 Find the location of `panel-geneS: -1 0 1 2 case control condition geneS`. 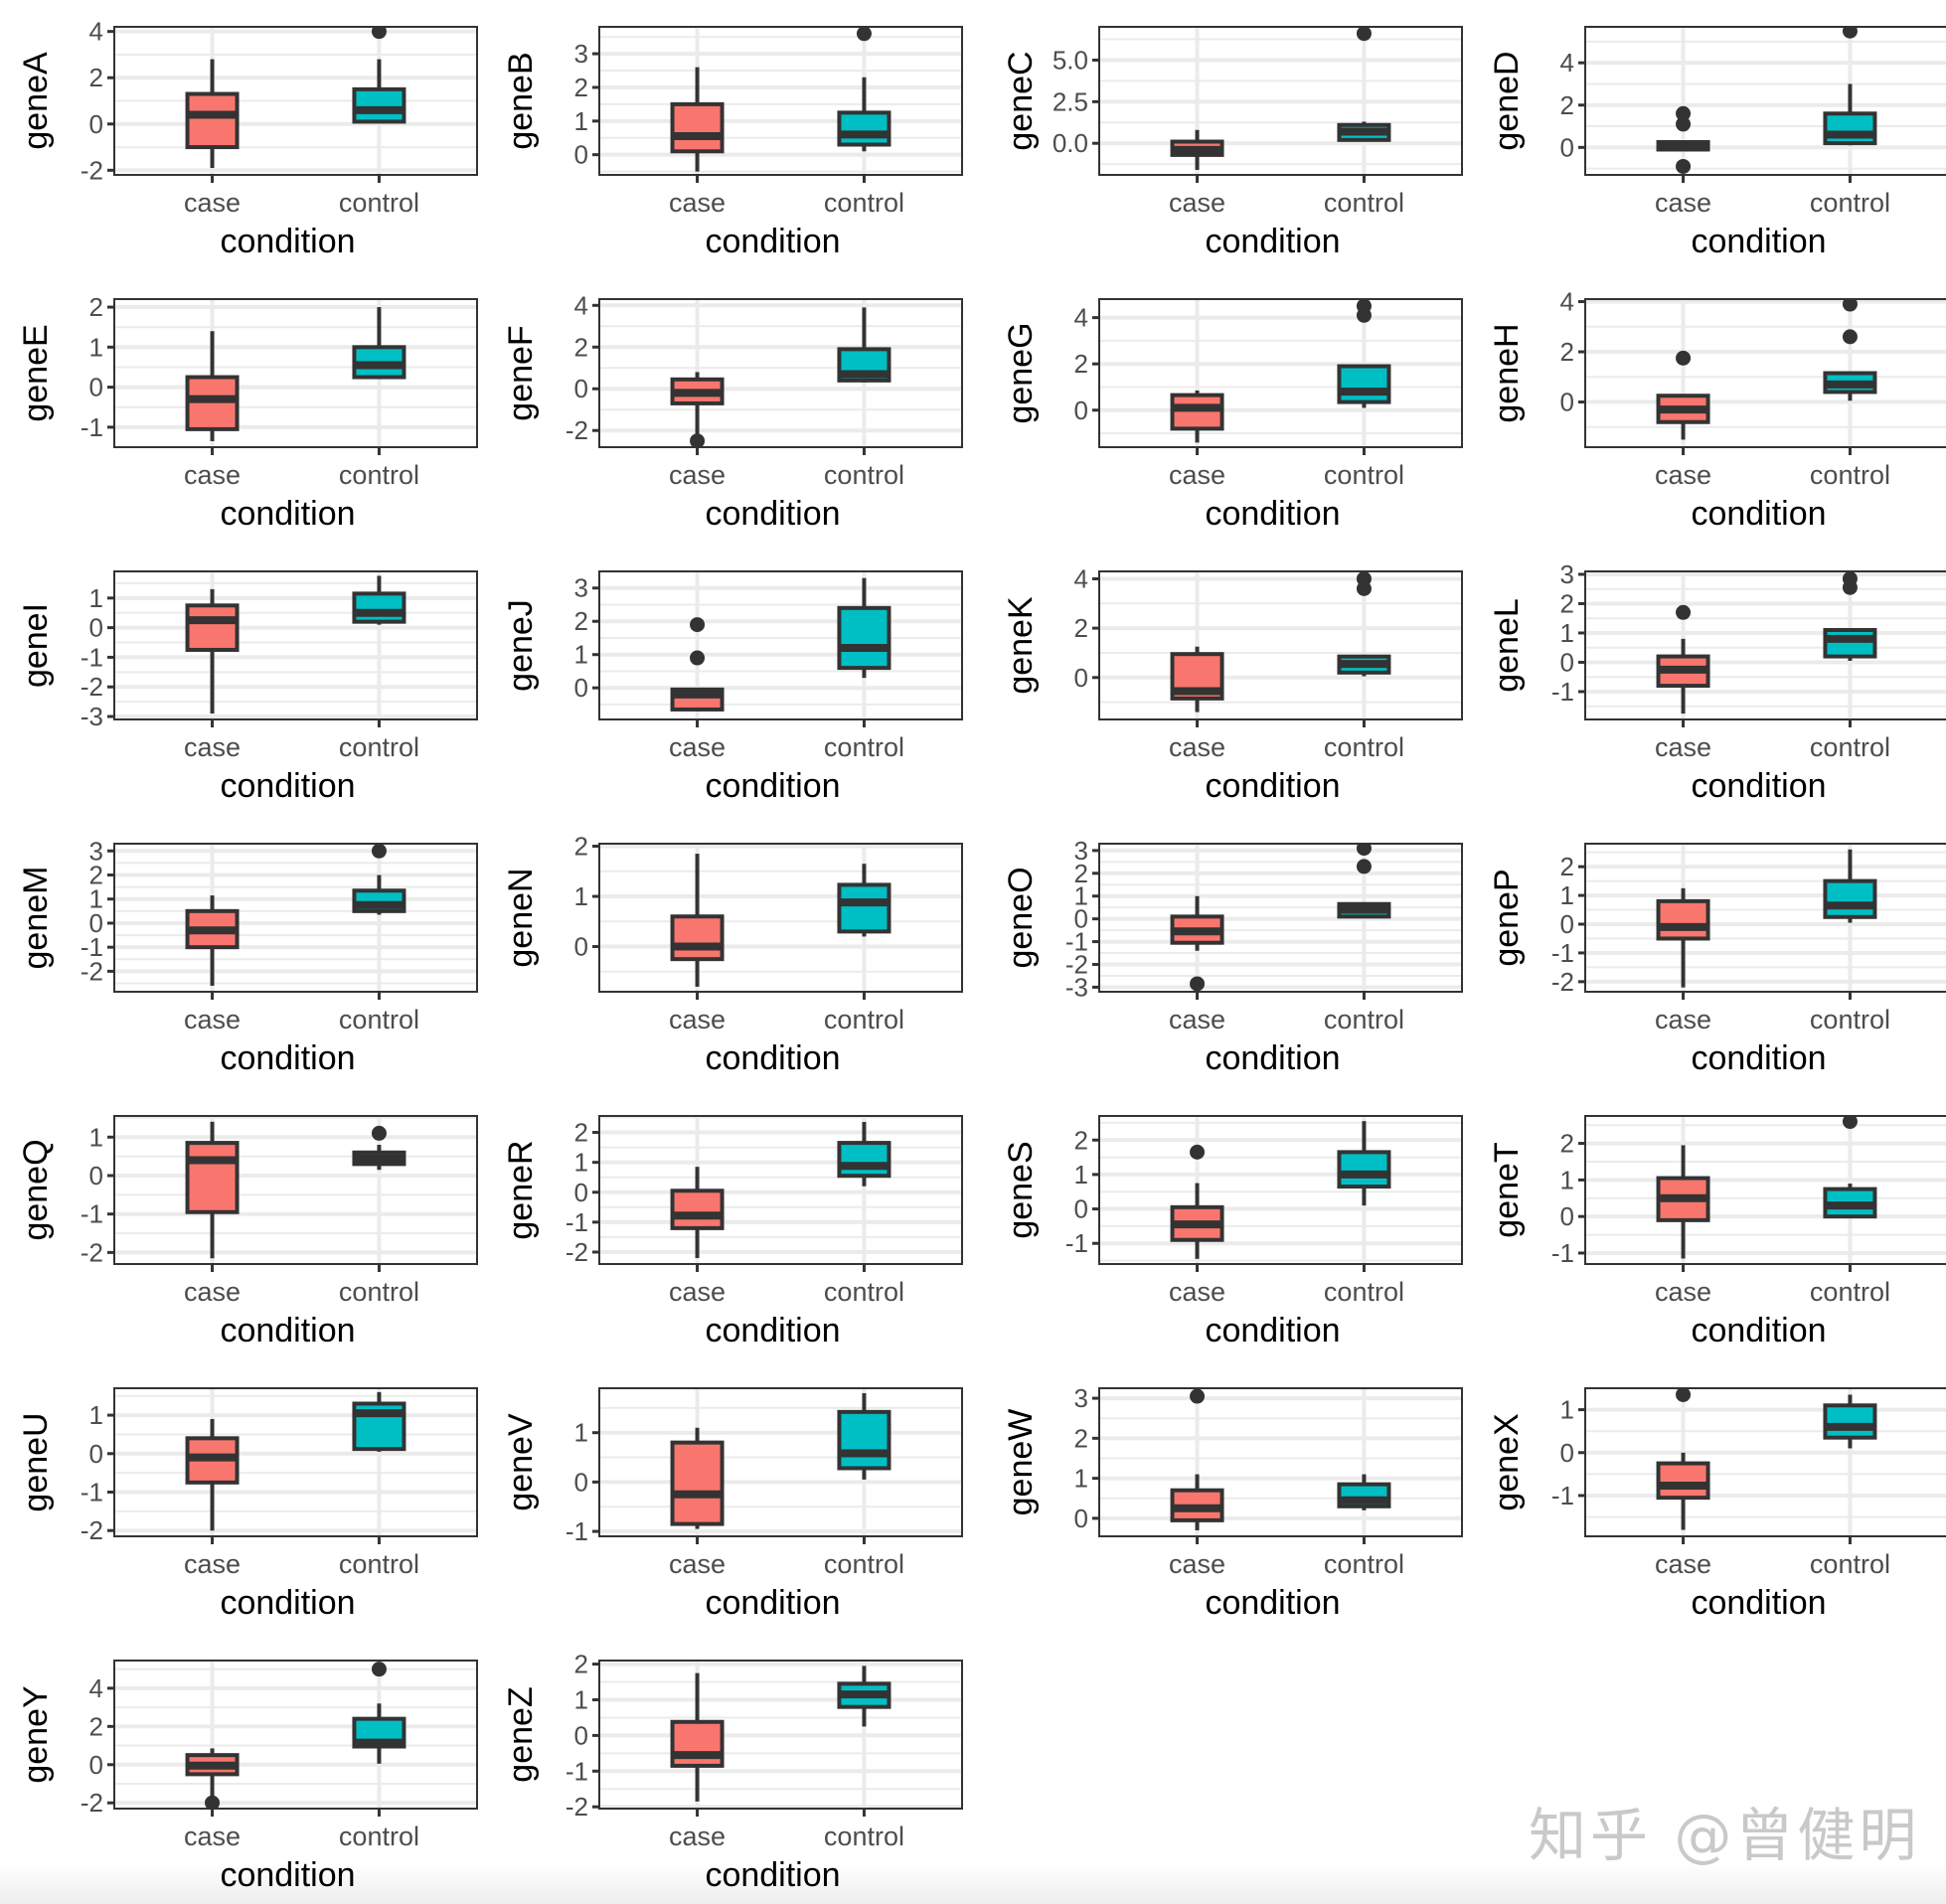

panel-geneS: -1 0 1 2 case control condition geneS is located at coordinates (1232, 1232).